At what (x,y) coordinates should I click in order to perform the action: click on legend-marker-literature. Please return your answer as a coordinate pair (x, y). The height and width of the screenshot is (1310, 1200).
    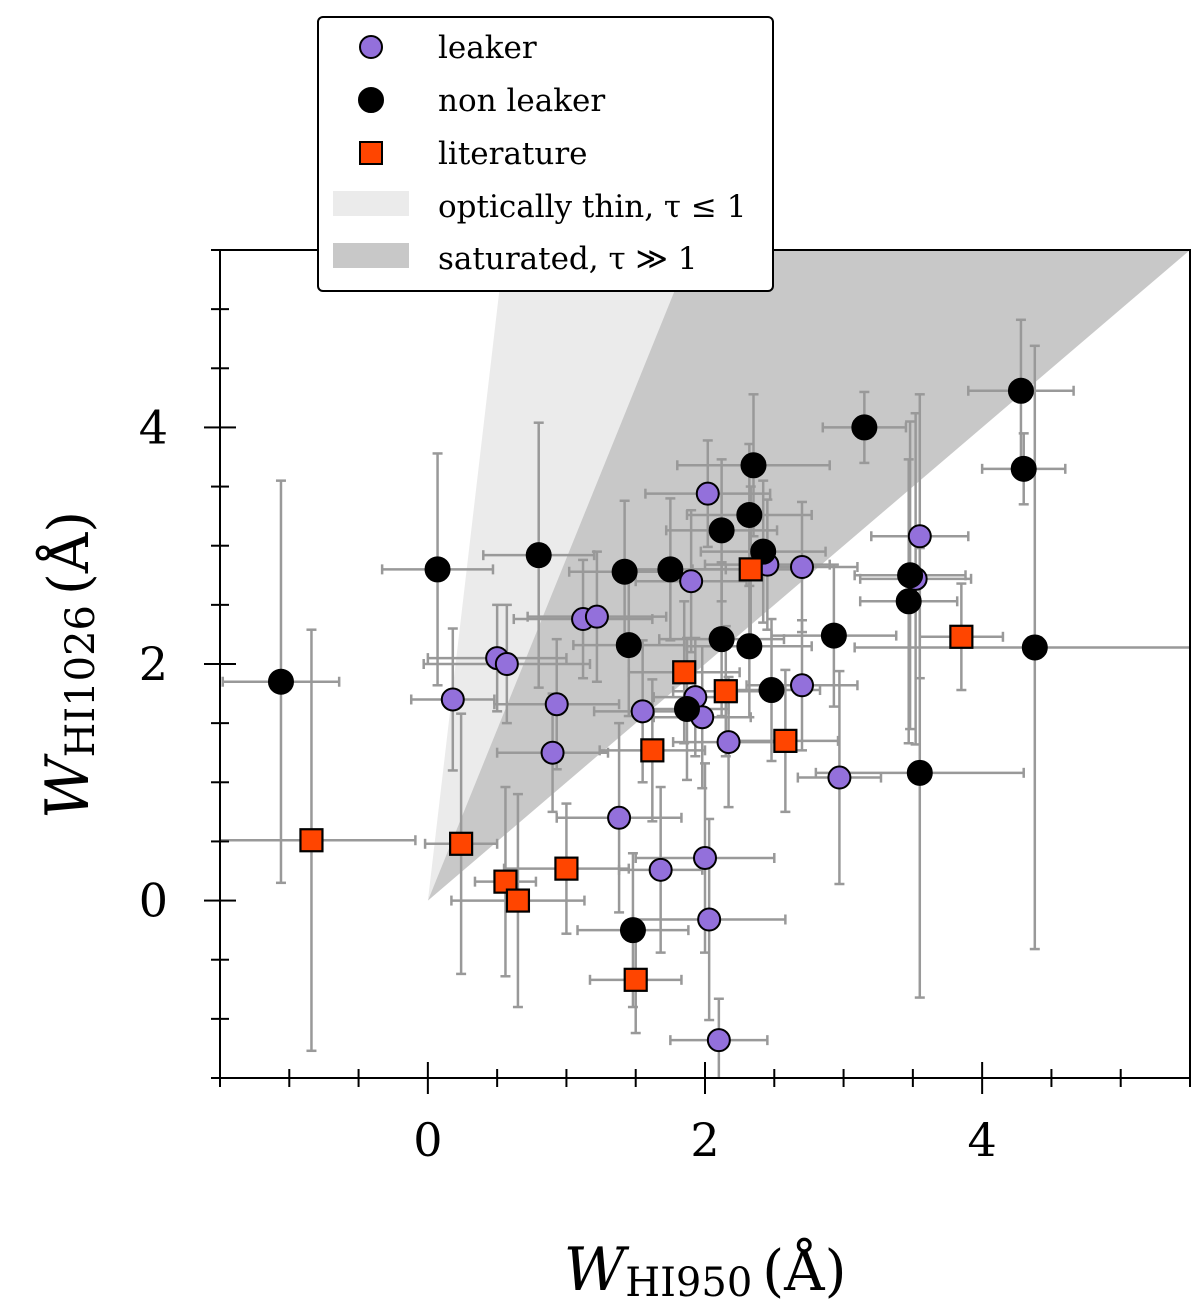
    Looking at the image, I should click on (371, 153).